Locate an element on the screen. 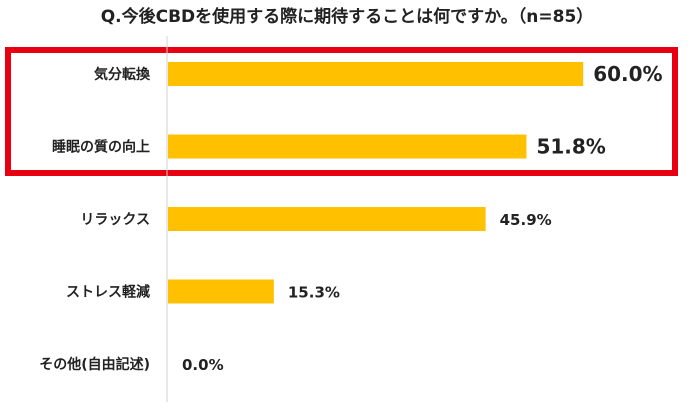 This screenshot has height=413, width=695. category-label-4: その他(自由記述) is located at coordinates (94, 364).